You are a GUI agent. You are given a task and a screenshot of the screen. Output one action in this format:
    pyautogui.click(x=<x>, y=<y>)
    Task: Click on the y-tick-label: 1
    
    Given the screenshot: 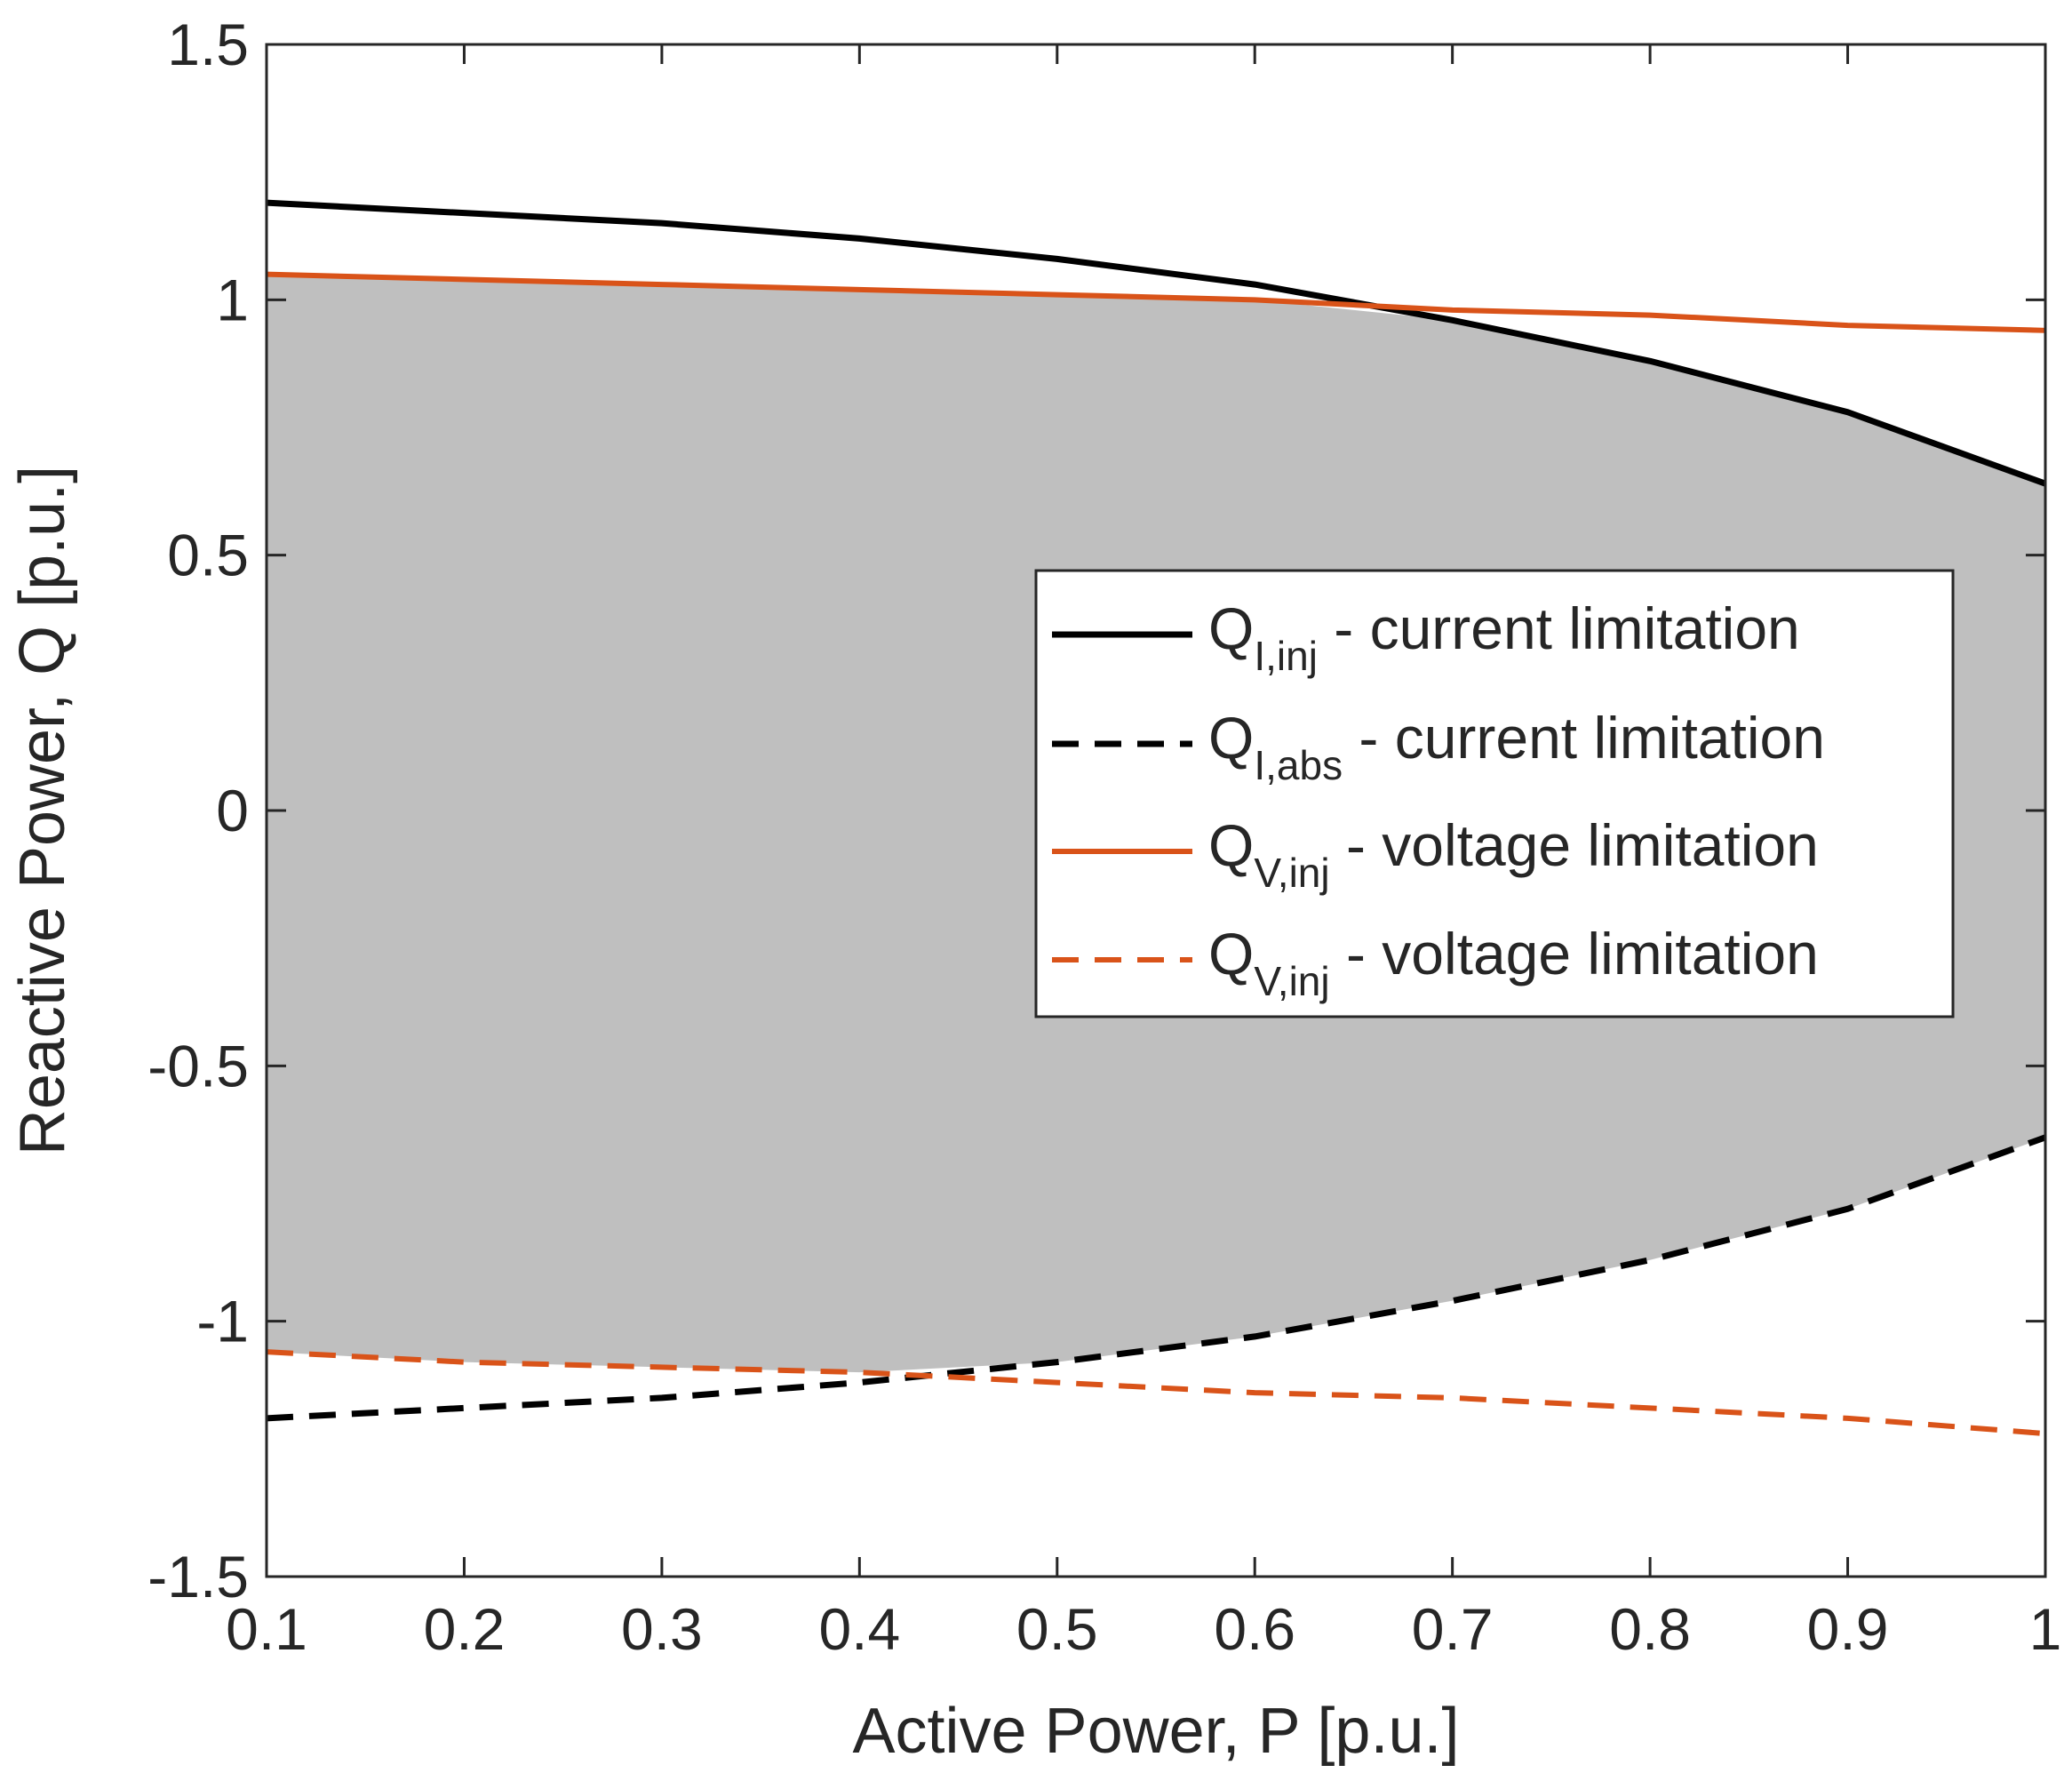 What is the action you would take?
    pyautogui.click(x=233, y=299)
    